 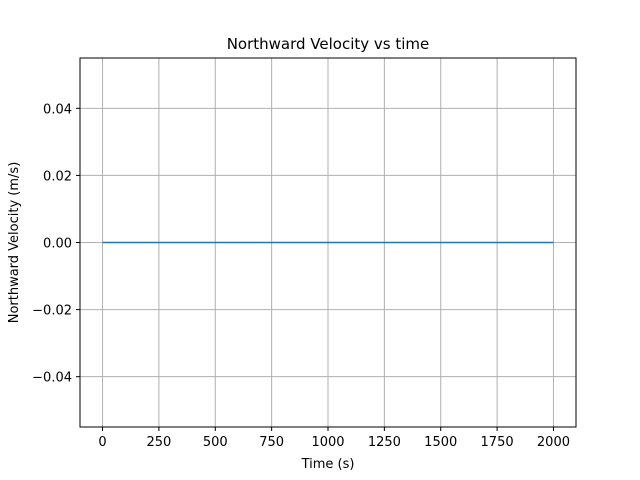 What do you see at coordinates (553, 442) in the screenshot?
I see `x-tick-label: 2000` at bounding box center [553, 442].